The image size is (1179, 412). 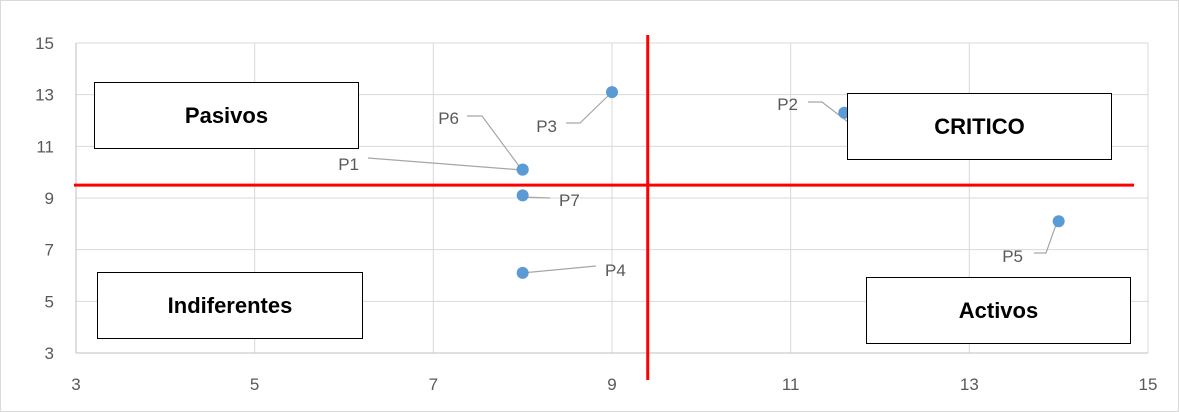 What do you see at coordinates (1148, 384) in the screenshot?
I see `x-tick-label: 15` at bounding box center [1148, 384].